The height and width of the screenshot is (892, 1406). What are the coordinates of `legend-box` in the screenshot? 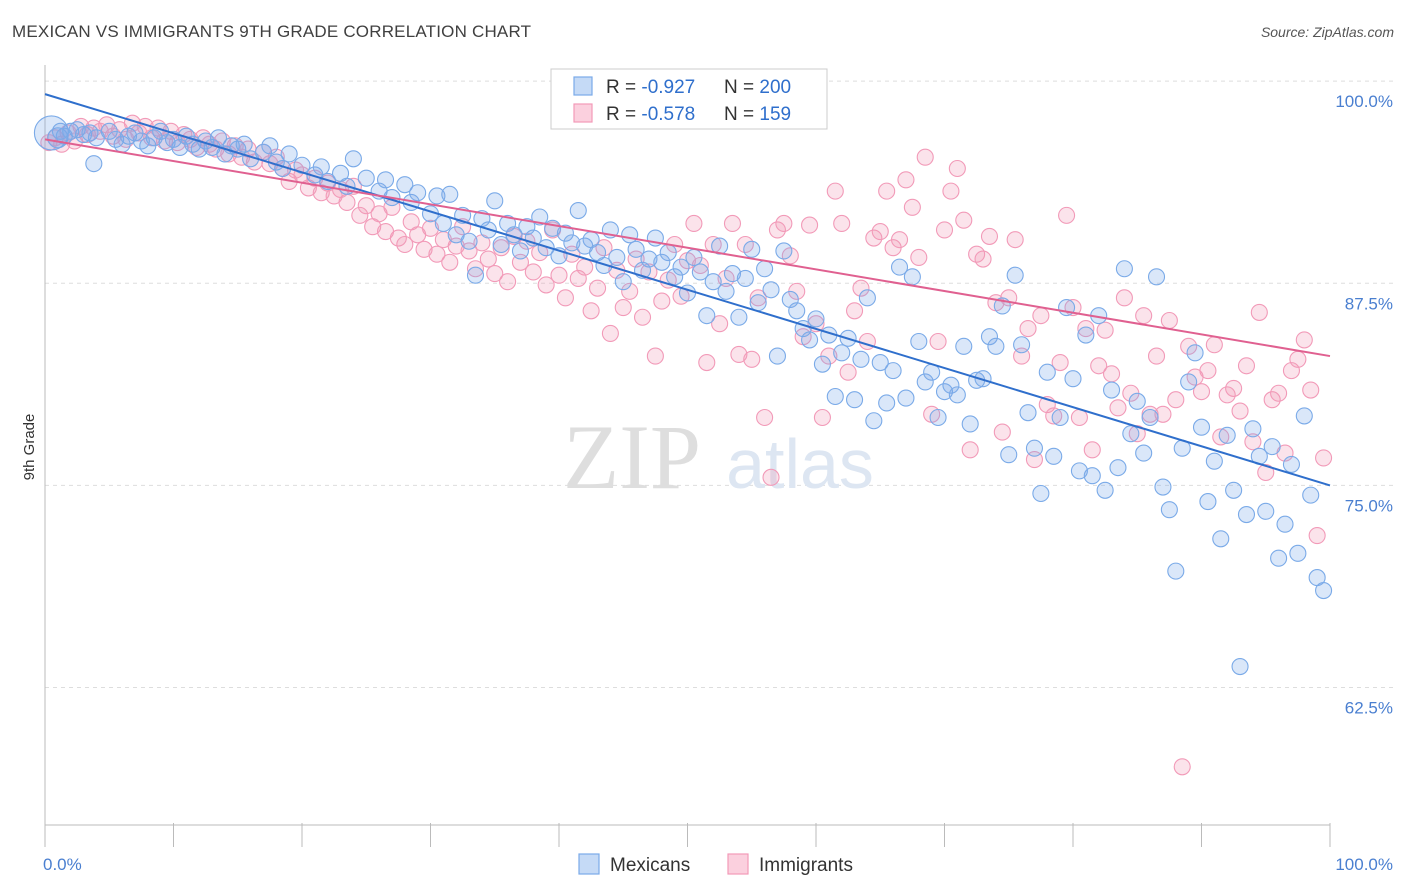 It's located at (689, 99).